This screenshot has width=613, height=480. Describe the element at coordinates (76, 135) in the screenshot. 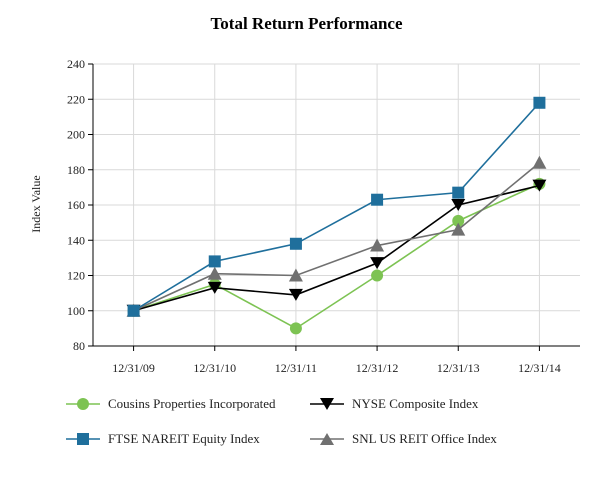

I see `y-tick-label: 200` at that location.